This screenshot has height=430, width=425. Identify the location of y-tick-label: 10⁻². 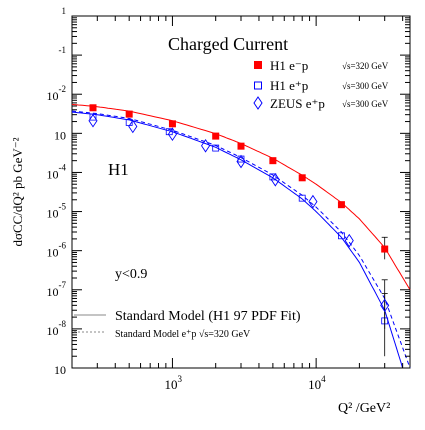
(57, 93).